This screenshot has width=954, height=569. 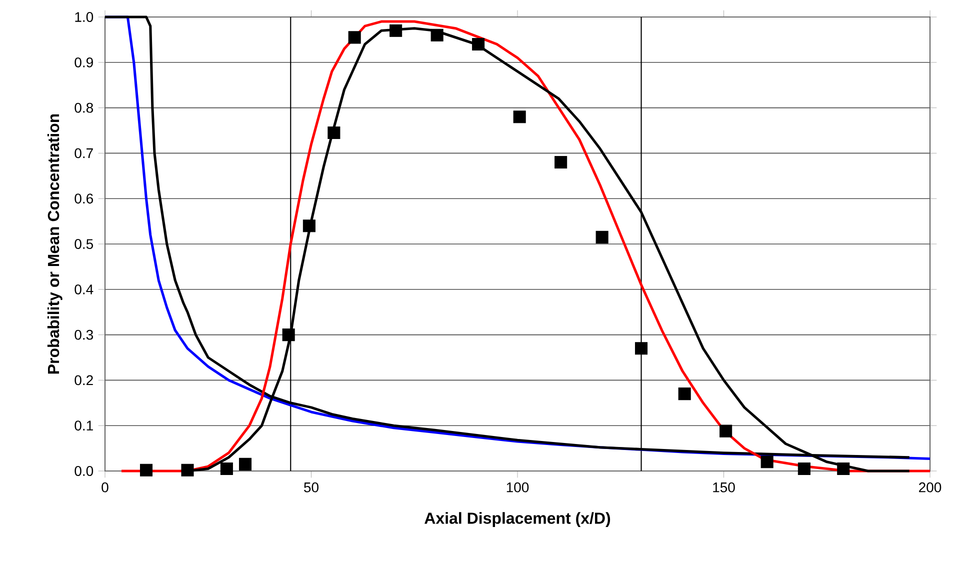 I want to click on y-tick-label: 0.5, so click(x=84, y=244).